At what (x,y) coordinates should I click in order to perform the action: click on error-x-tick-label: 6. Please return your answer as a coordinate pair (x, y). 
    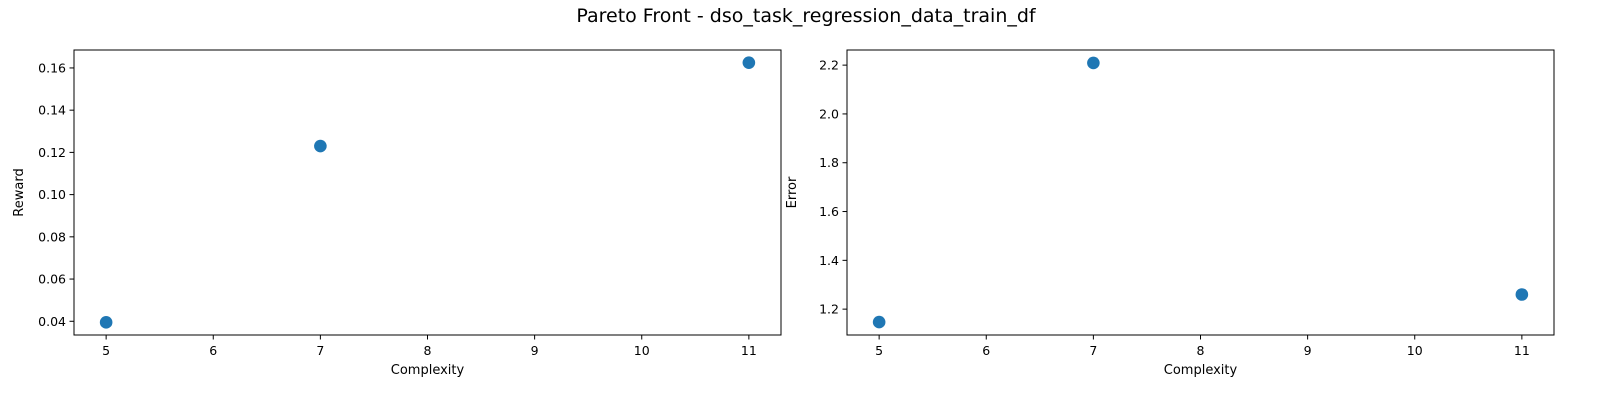
    Looking at the image, I should click on (986, 350).